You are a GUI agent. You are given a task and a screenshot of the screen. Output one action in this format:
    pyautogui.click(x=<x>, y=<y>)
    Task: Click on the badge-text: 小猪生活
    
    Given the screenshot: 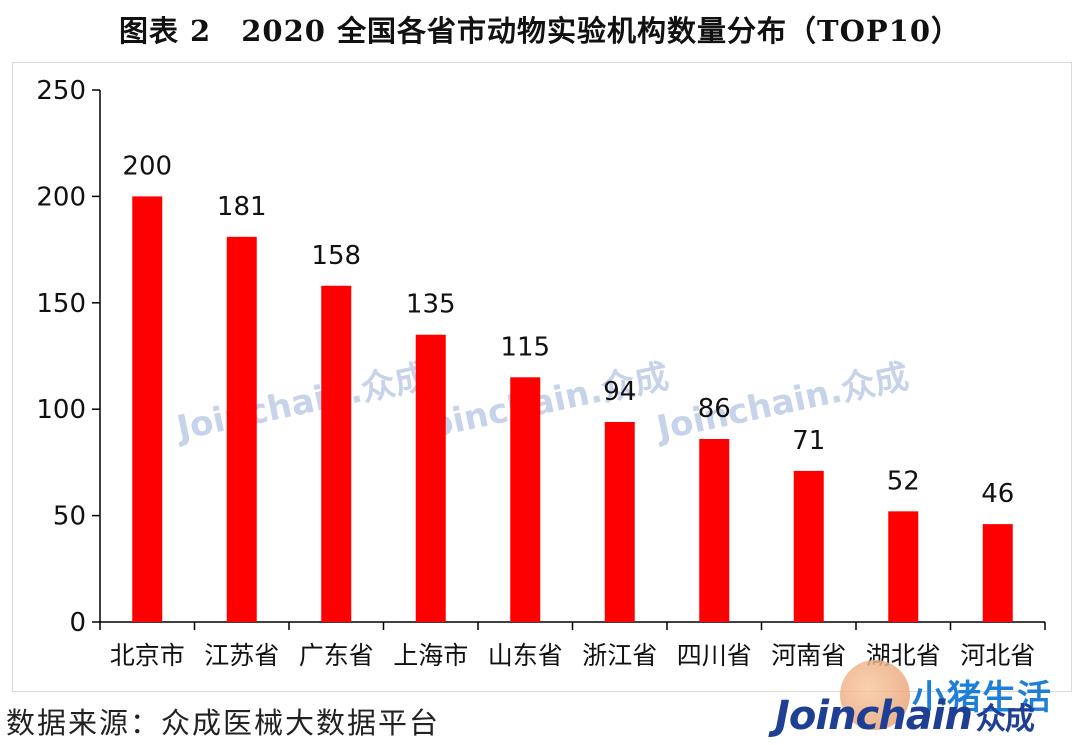 What is the action you would take?
    pyautogui.click(x=982, y=698)
    